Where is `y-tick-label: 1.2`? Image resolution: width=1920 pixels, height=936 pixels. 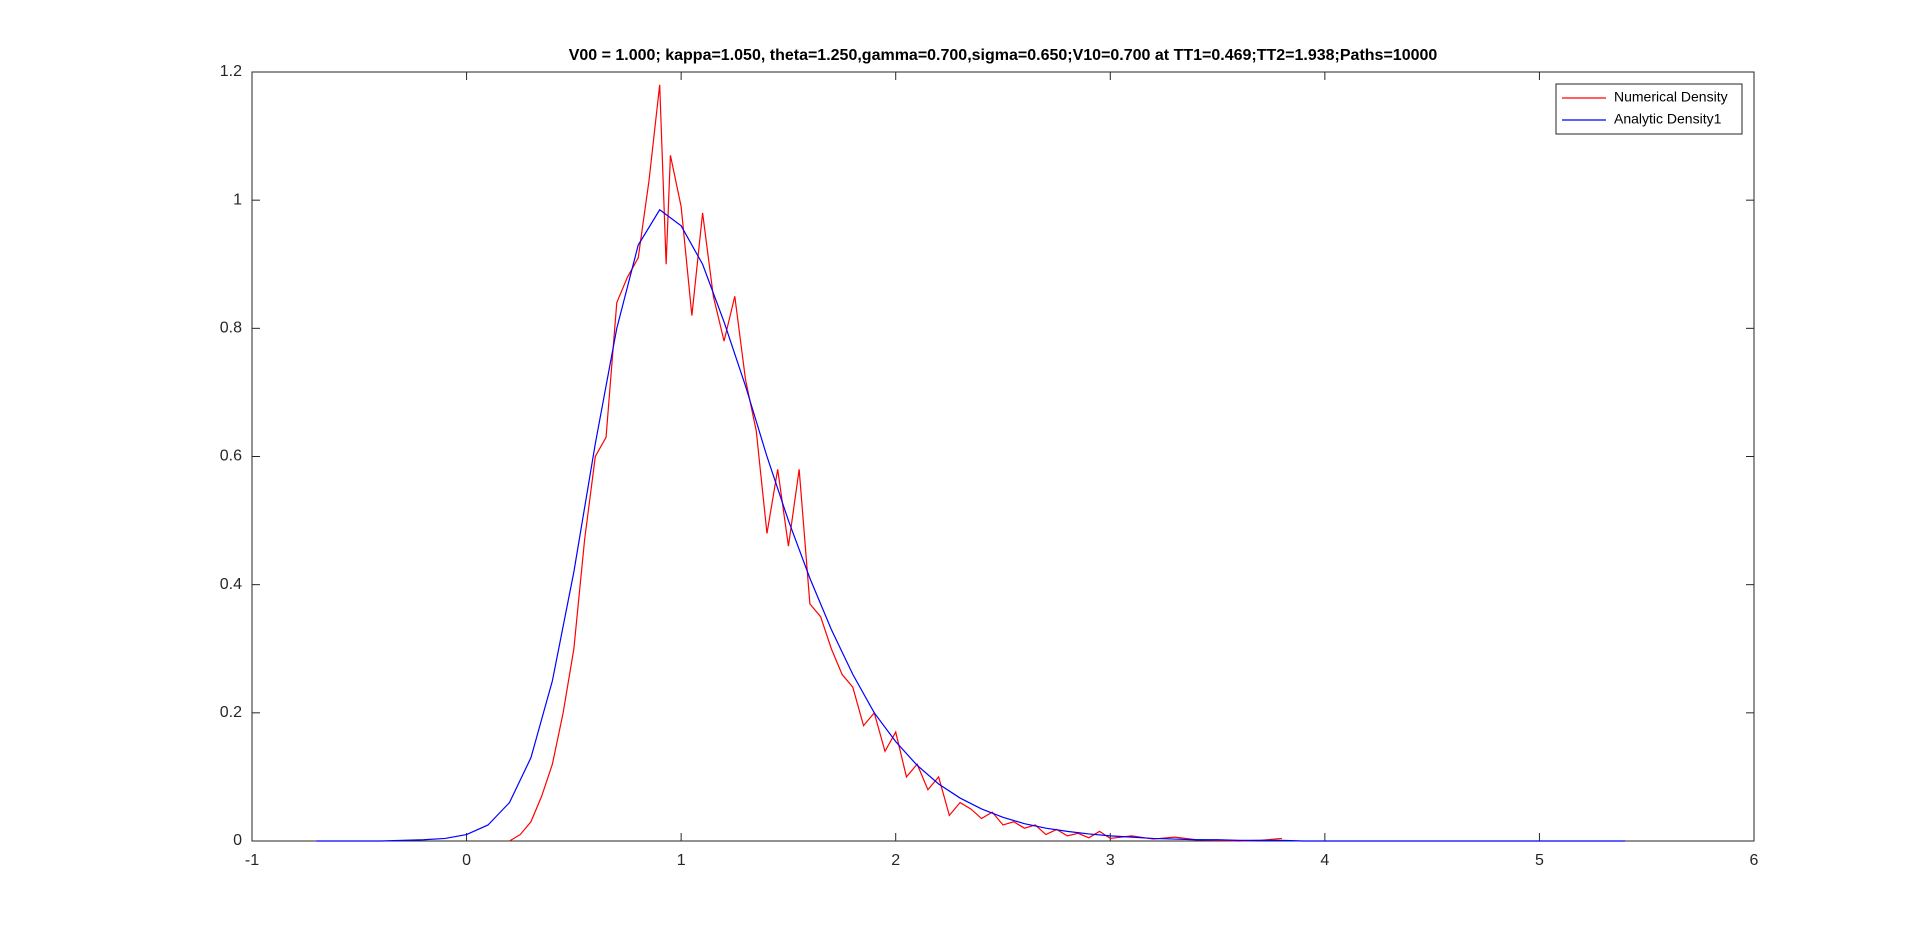
y-tick-label: 1.2 is located at coordinates (231, 71).